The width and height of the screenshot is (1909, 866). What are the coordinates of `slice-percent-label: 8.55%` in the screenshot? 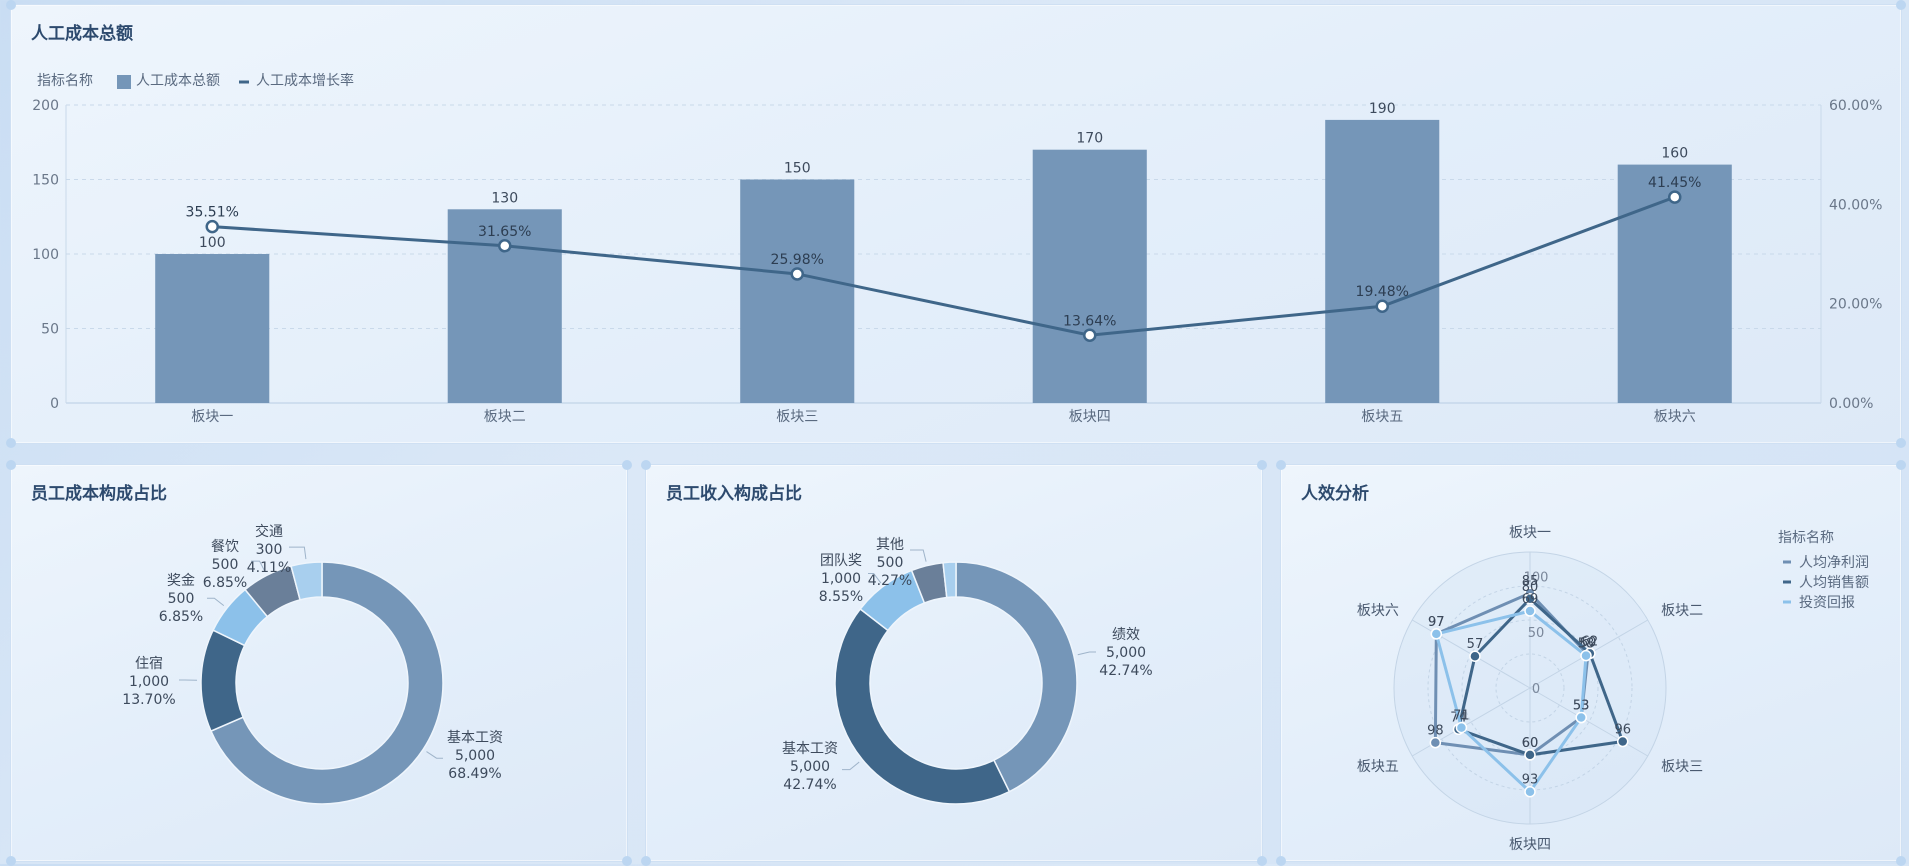 It's located at (841, 597).